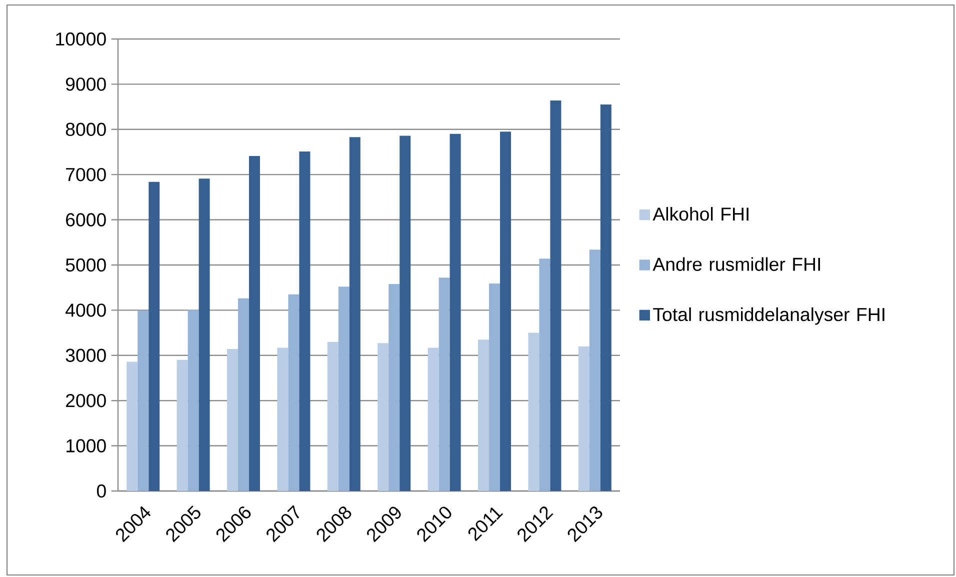  Describe the element at coordinates (700, 214) in the screenshot. I see `legend-label: Alkohol FHI` at that location.